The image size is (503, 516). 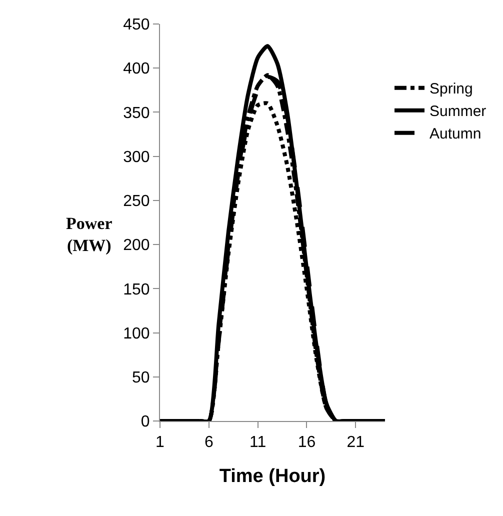 What do you see at coordinates (89, 235) in the screenshot?
I see `y-axis-title: Power (MW)` at bounding box center [89, 235].